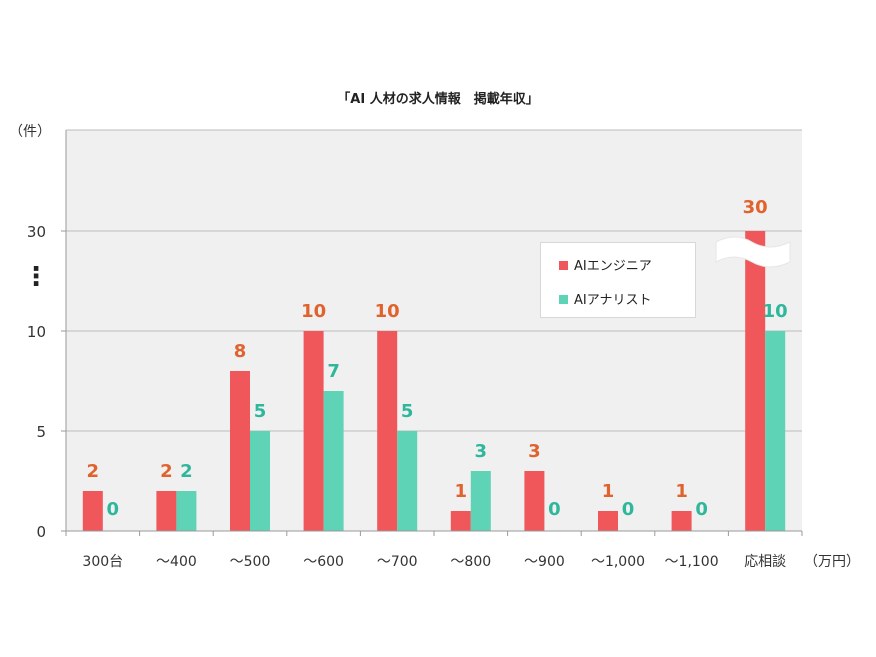  Describe the element at coordinates (613, 266) in the screenshot. I see `legend-label-engineer: AIエンジニア` at that location.